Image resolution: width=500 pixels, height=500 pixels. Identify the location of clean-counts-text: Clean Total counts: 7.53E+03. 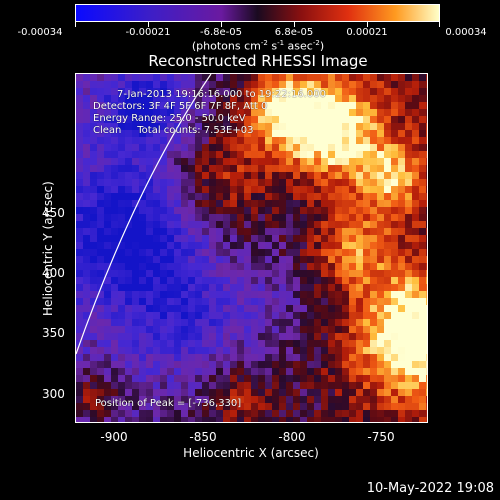
(173, 130).